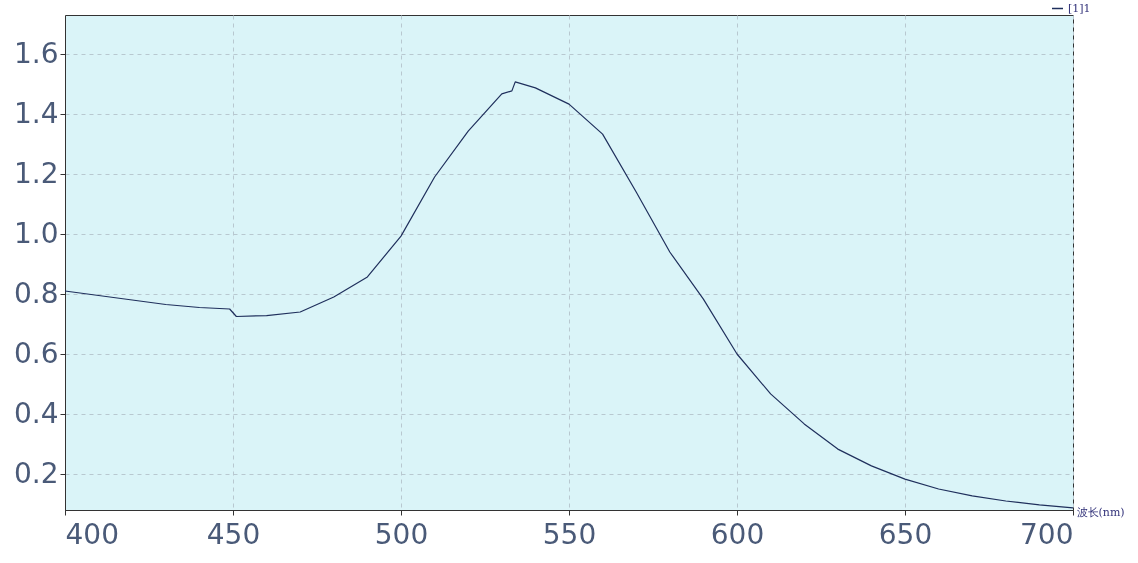 The image size is (1138, 563). What do you see at coordinates (1047, 534) in the screenshot?
I see `x-tick-label: 700` at bounding box center [1047, 534].